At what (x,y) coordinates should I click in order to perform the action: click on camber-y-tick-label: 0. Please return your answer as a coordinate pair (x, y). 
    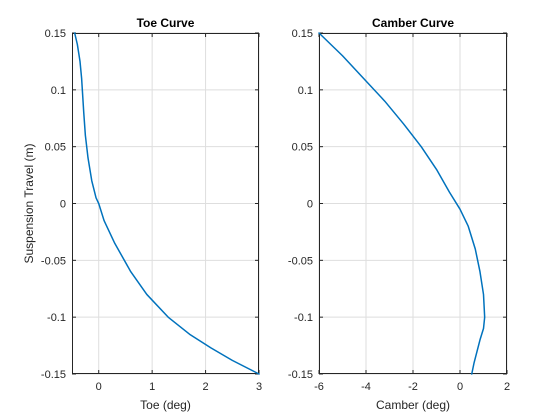
    Looking at the image, I should click on (310, 205).